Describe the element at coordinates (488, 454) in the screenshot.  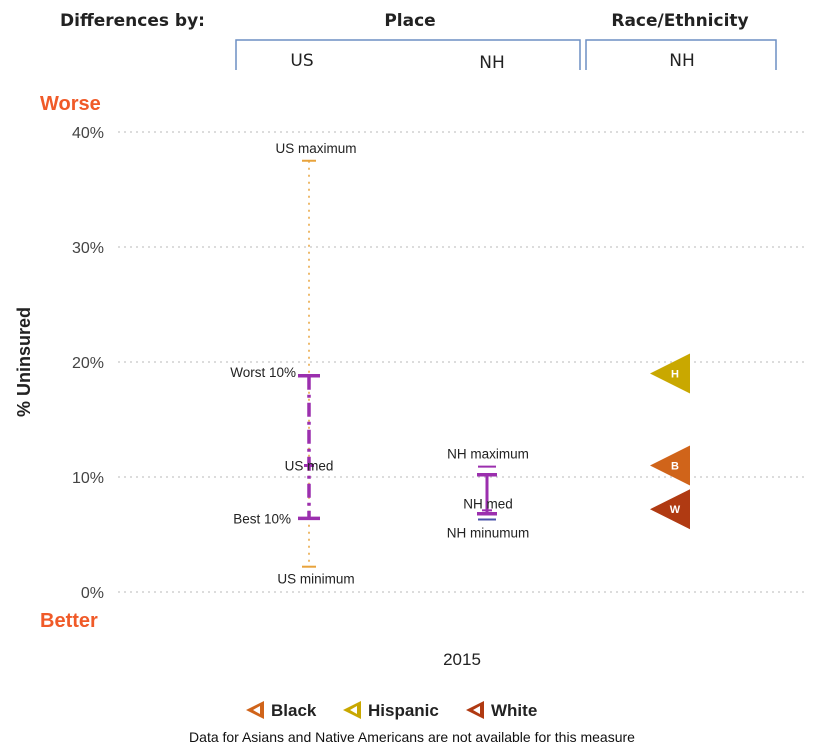
I see `nh-maximum-label: NH maximum` at that location.